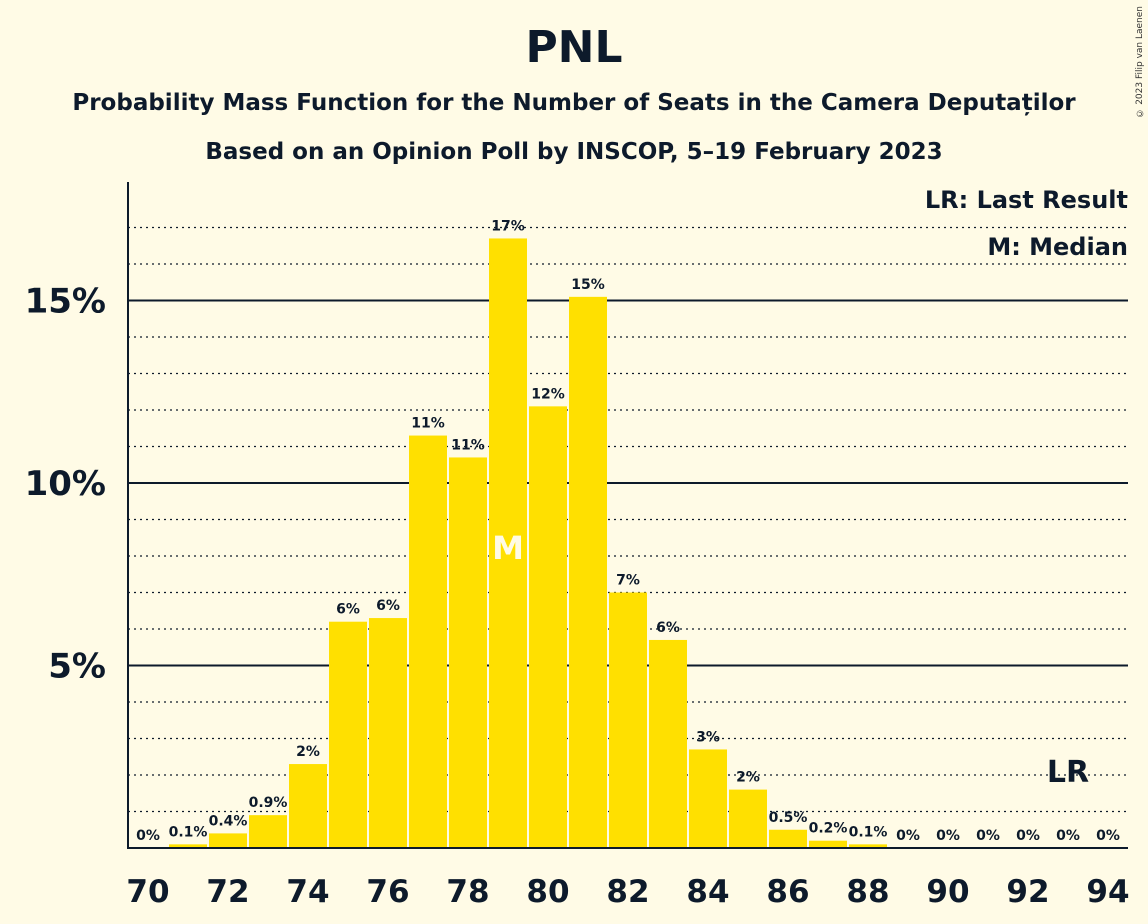 This screenshot has height=924, width=1148. Describe the element at coordinates (668, 628) in the screenshot. I see `bar-label-83: 6%` at that location.